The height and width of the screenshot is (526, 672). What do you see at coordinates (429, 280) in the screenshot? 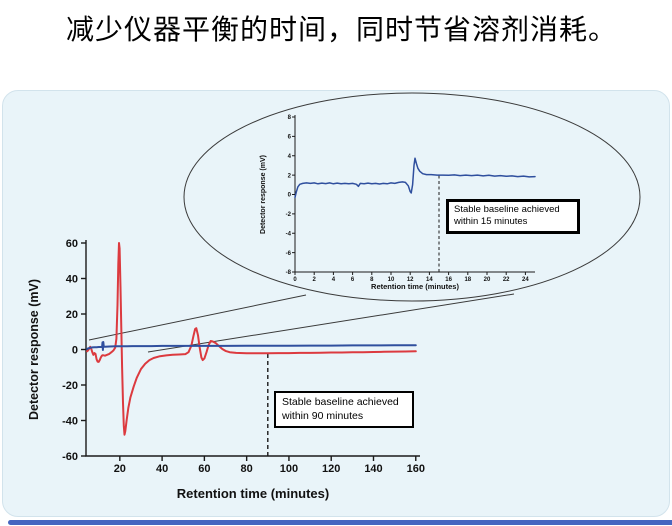
I see `svg-text: 14` at bounding box center [429, 280].